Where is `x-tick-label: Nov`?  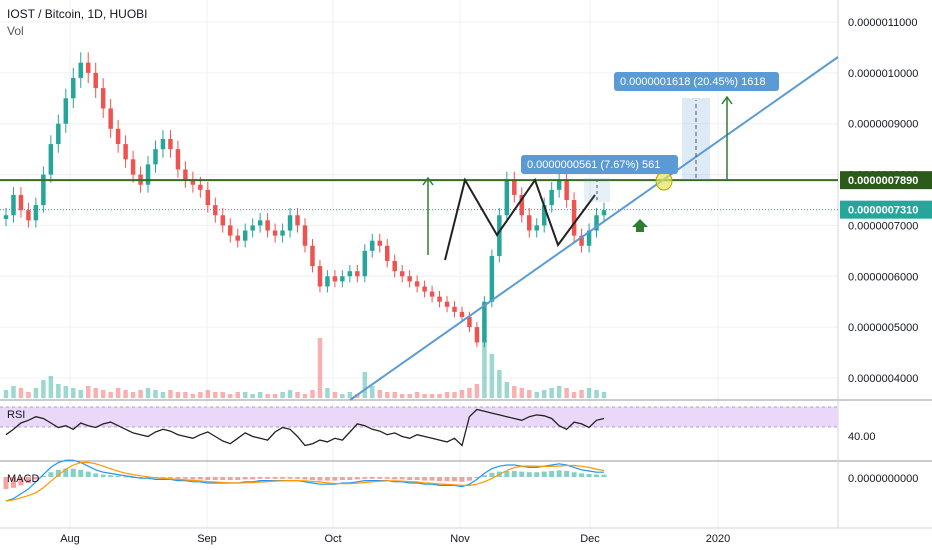 x-tick-label: Nov is located at coordinates (460, 539).